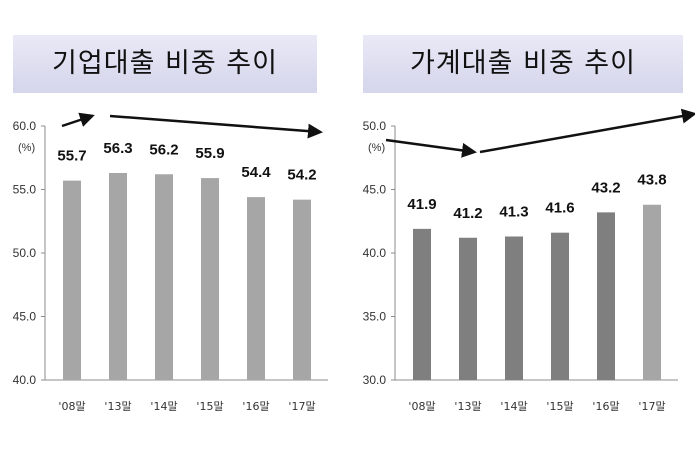 The image size is (700, 460). Describe the element at coordinates (375, 380) in the screenshot. I see `right-y-tick-label: 30.0` at that location.